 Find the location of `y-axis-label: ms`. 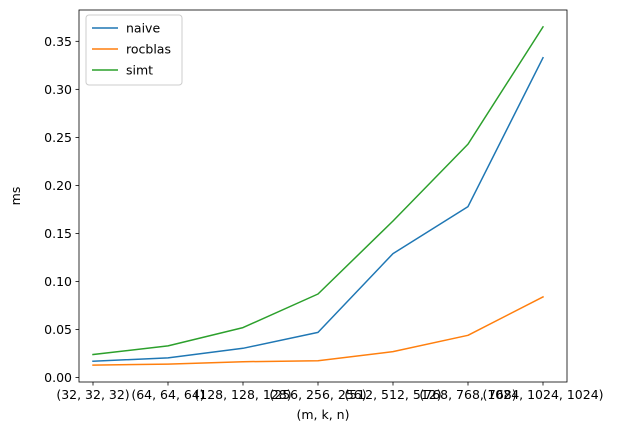

y-axis-label: ms is located at coordinates (15, 196).